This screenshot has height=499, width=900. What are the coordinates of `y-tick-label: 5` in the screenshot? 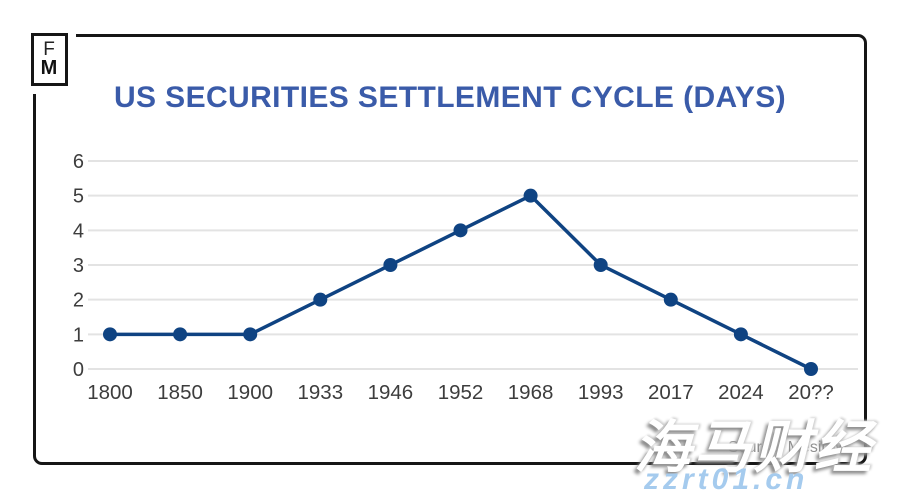 It's located at (78, 197).